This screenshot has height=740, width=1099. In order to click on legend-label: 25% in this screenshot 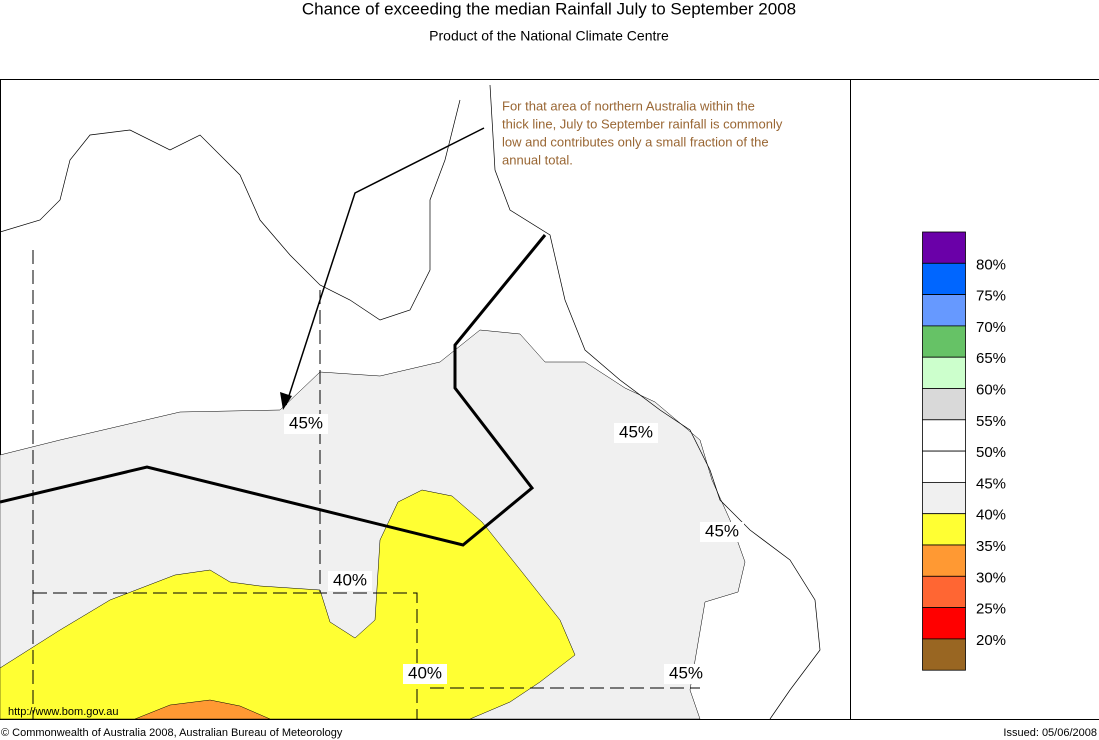, I will do `click(991, 609)`.